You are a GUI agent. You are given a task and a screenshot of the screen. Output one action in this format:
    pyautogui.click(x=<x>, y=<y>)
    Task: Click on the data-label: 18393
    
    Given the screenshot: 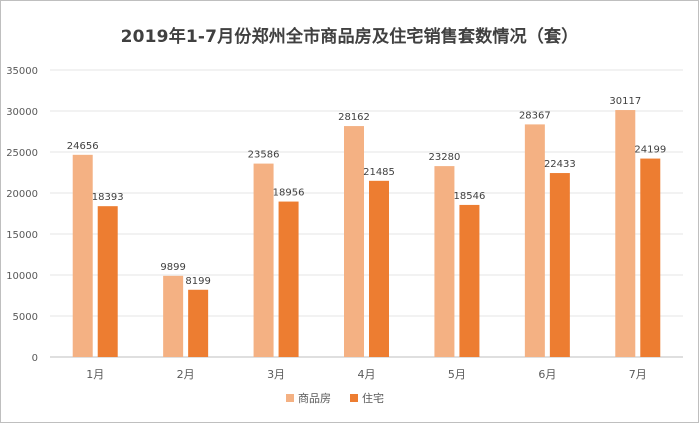 What is the action you would take?
    pyautogui.click(x=108, y=197)
    